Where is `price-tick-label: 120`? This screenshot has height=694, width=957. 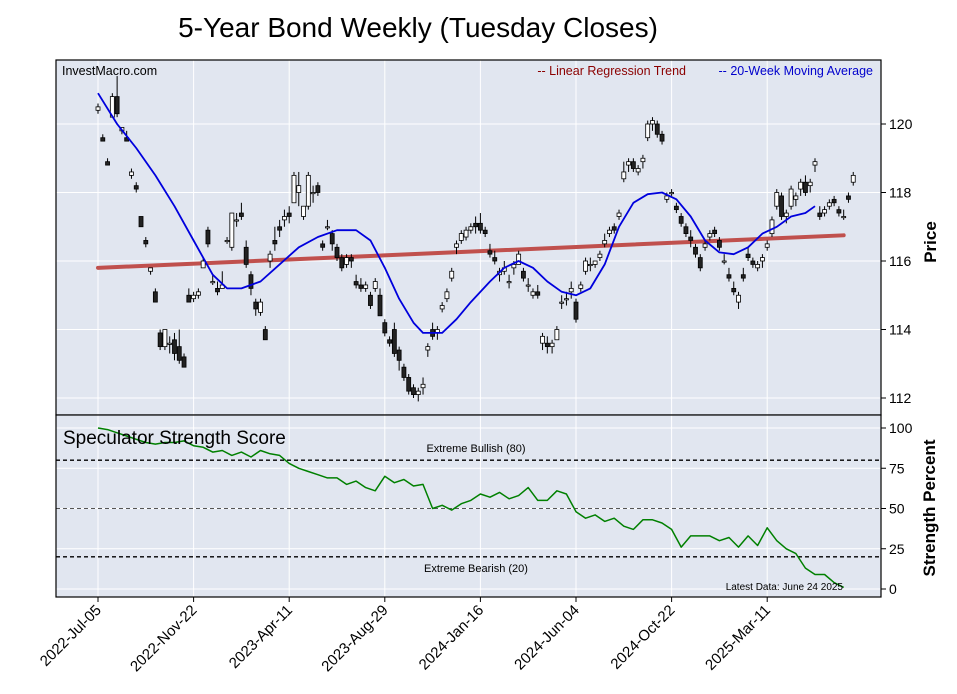 price-tick-label: 120 is located at coordinates (901, 124).